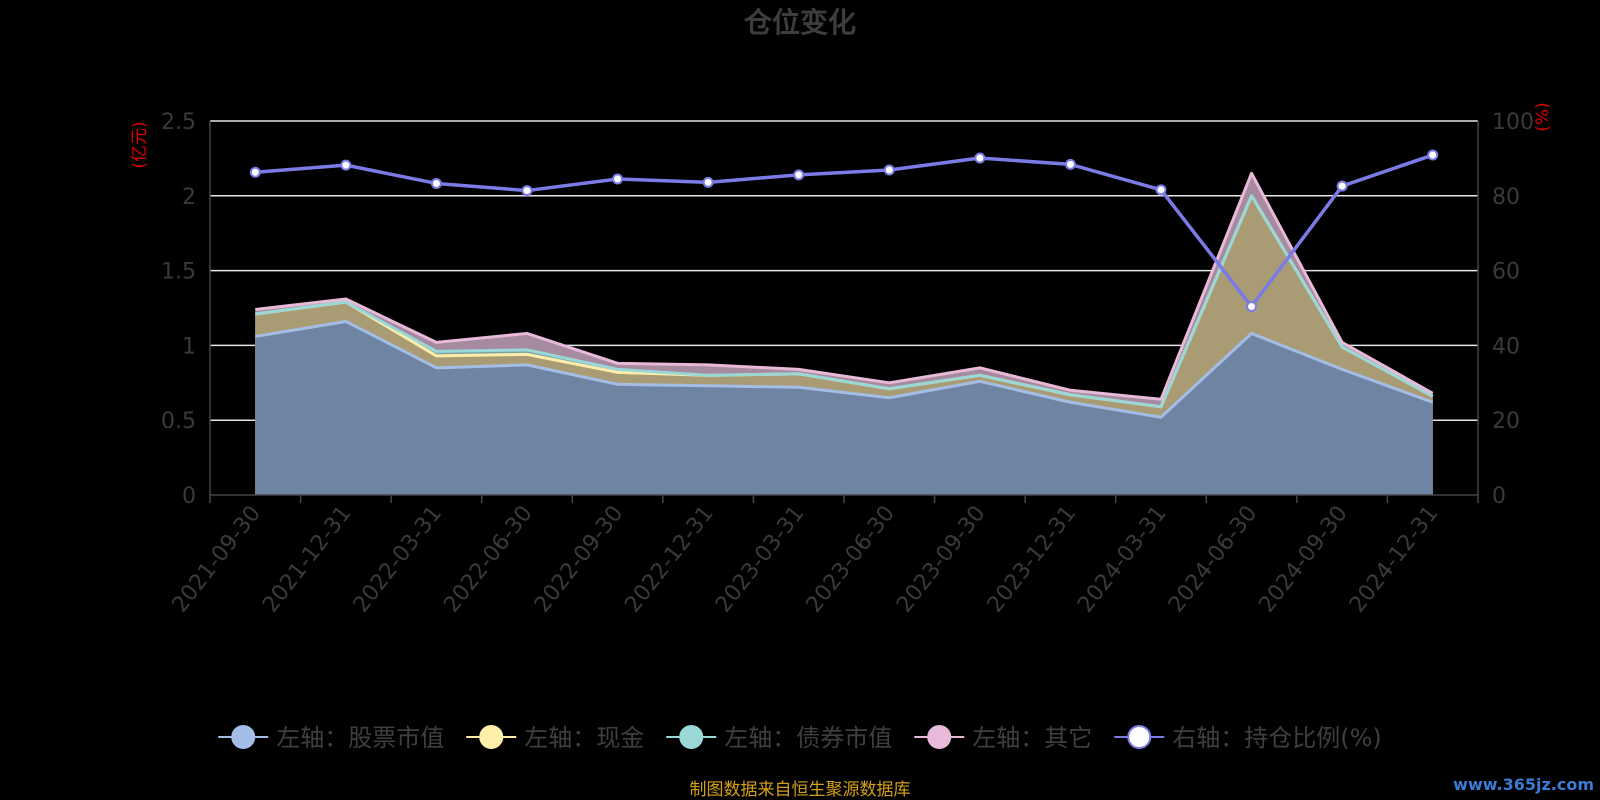  I want to click on x-tick-label: 2022-12-31, so click(669, 559).